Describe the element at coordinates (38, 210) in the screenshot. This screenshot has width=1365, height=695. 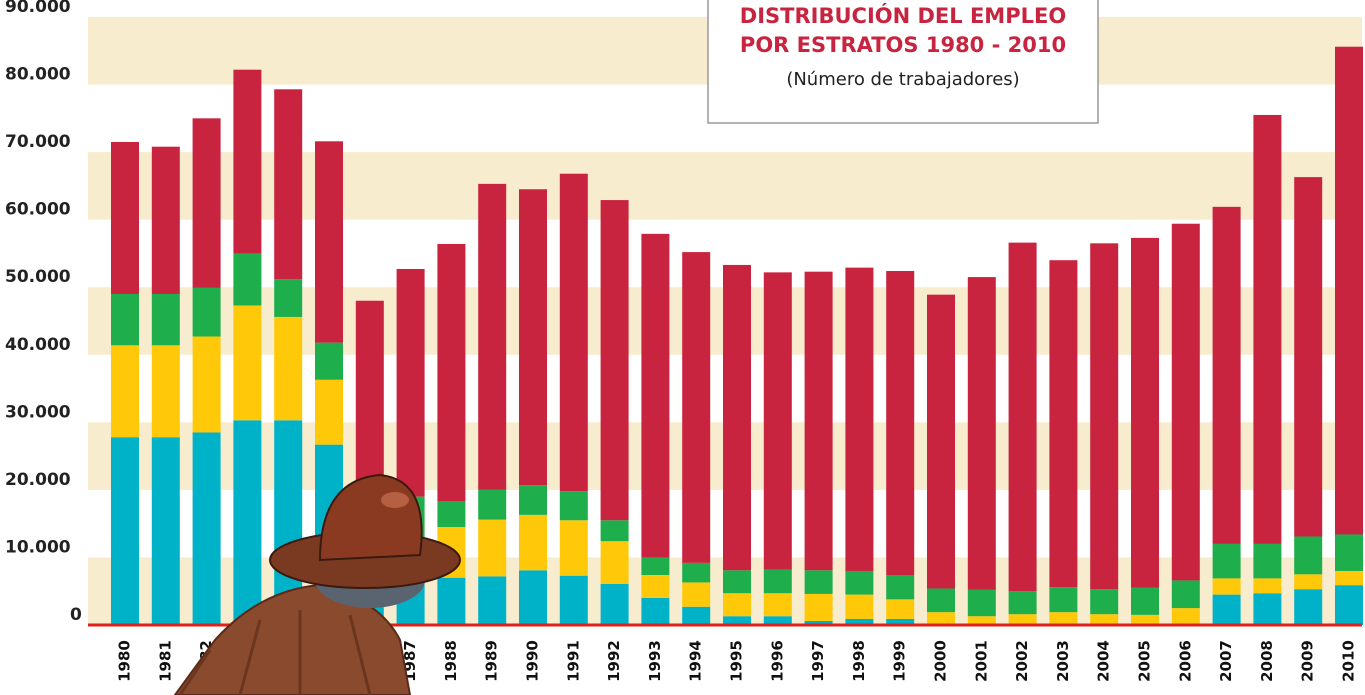
I see `y-tick-label: 60.000` at that location.